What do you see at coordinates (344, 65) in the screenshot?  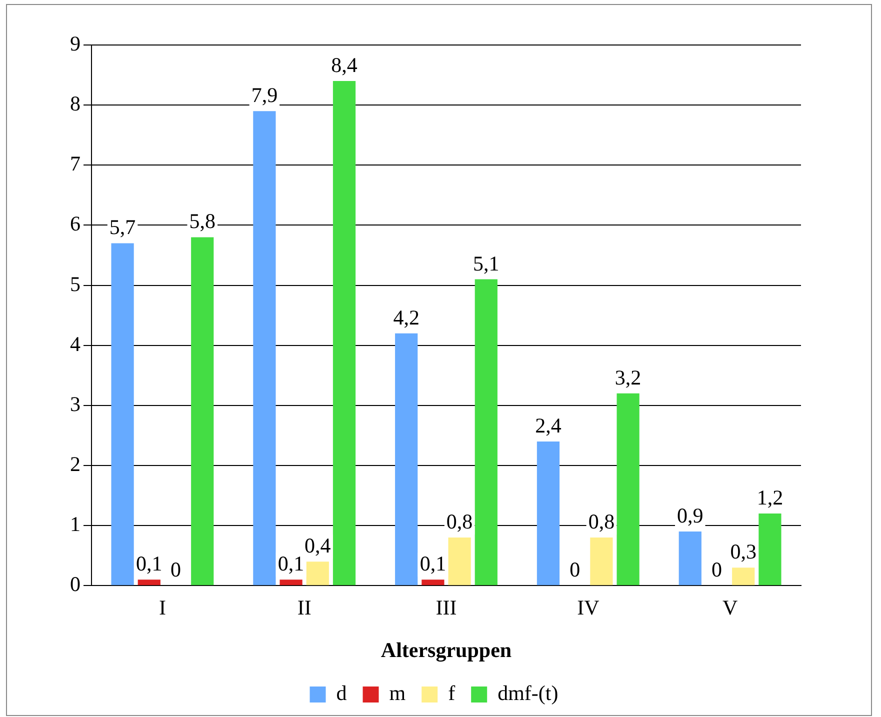 I see `data-label: 8,4` at bounding box center [344, 65].